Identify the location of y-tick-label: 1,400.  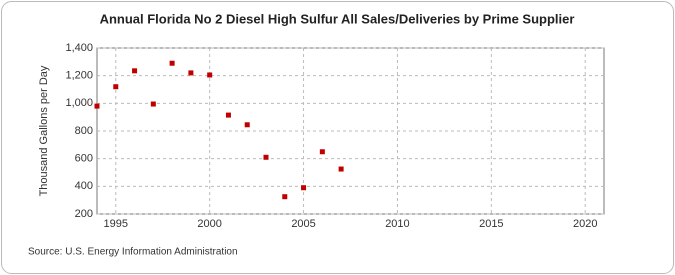
(79, 48).